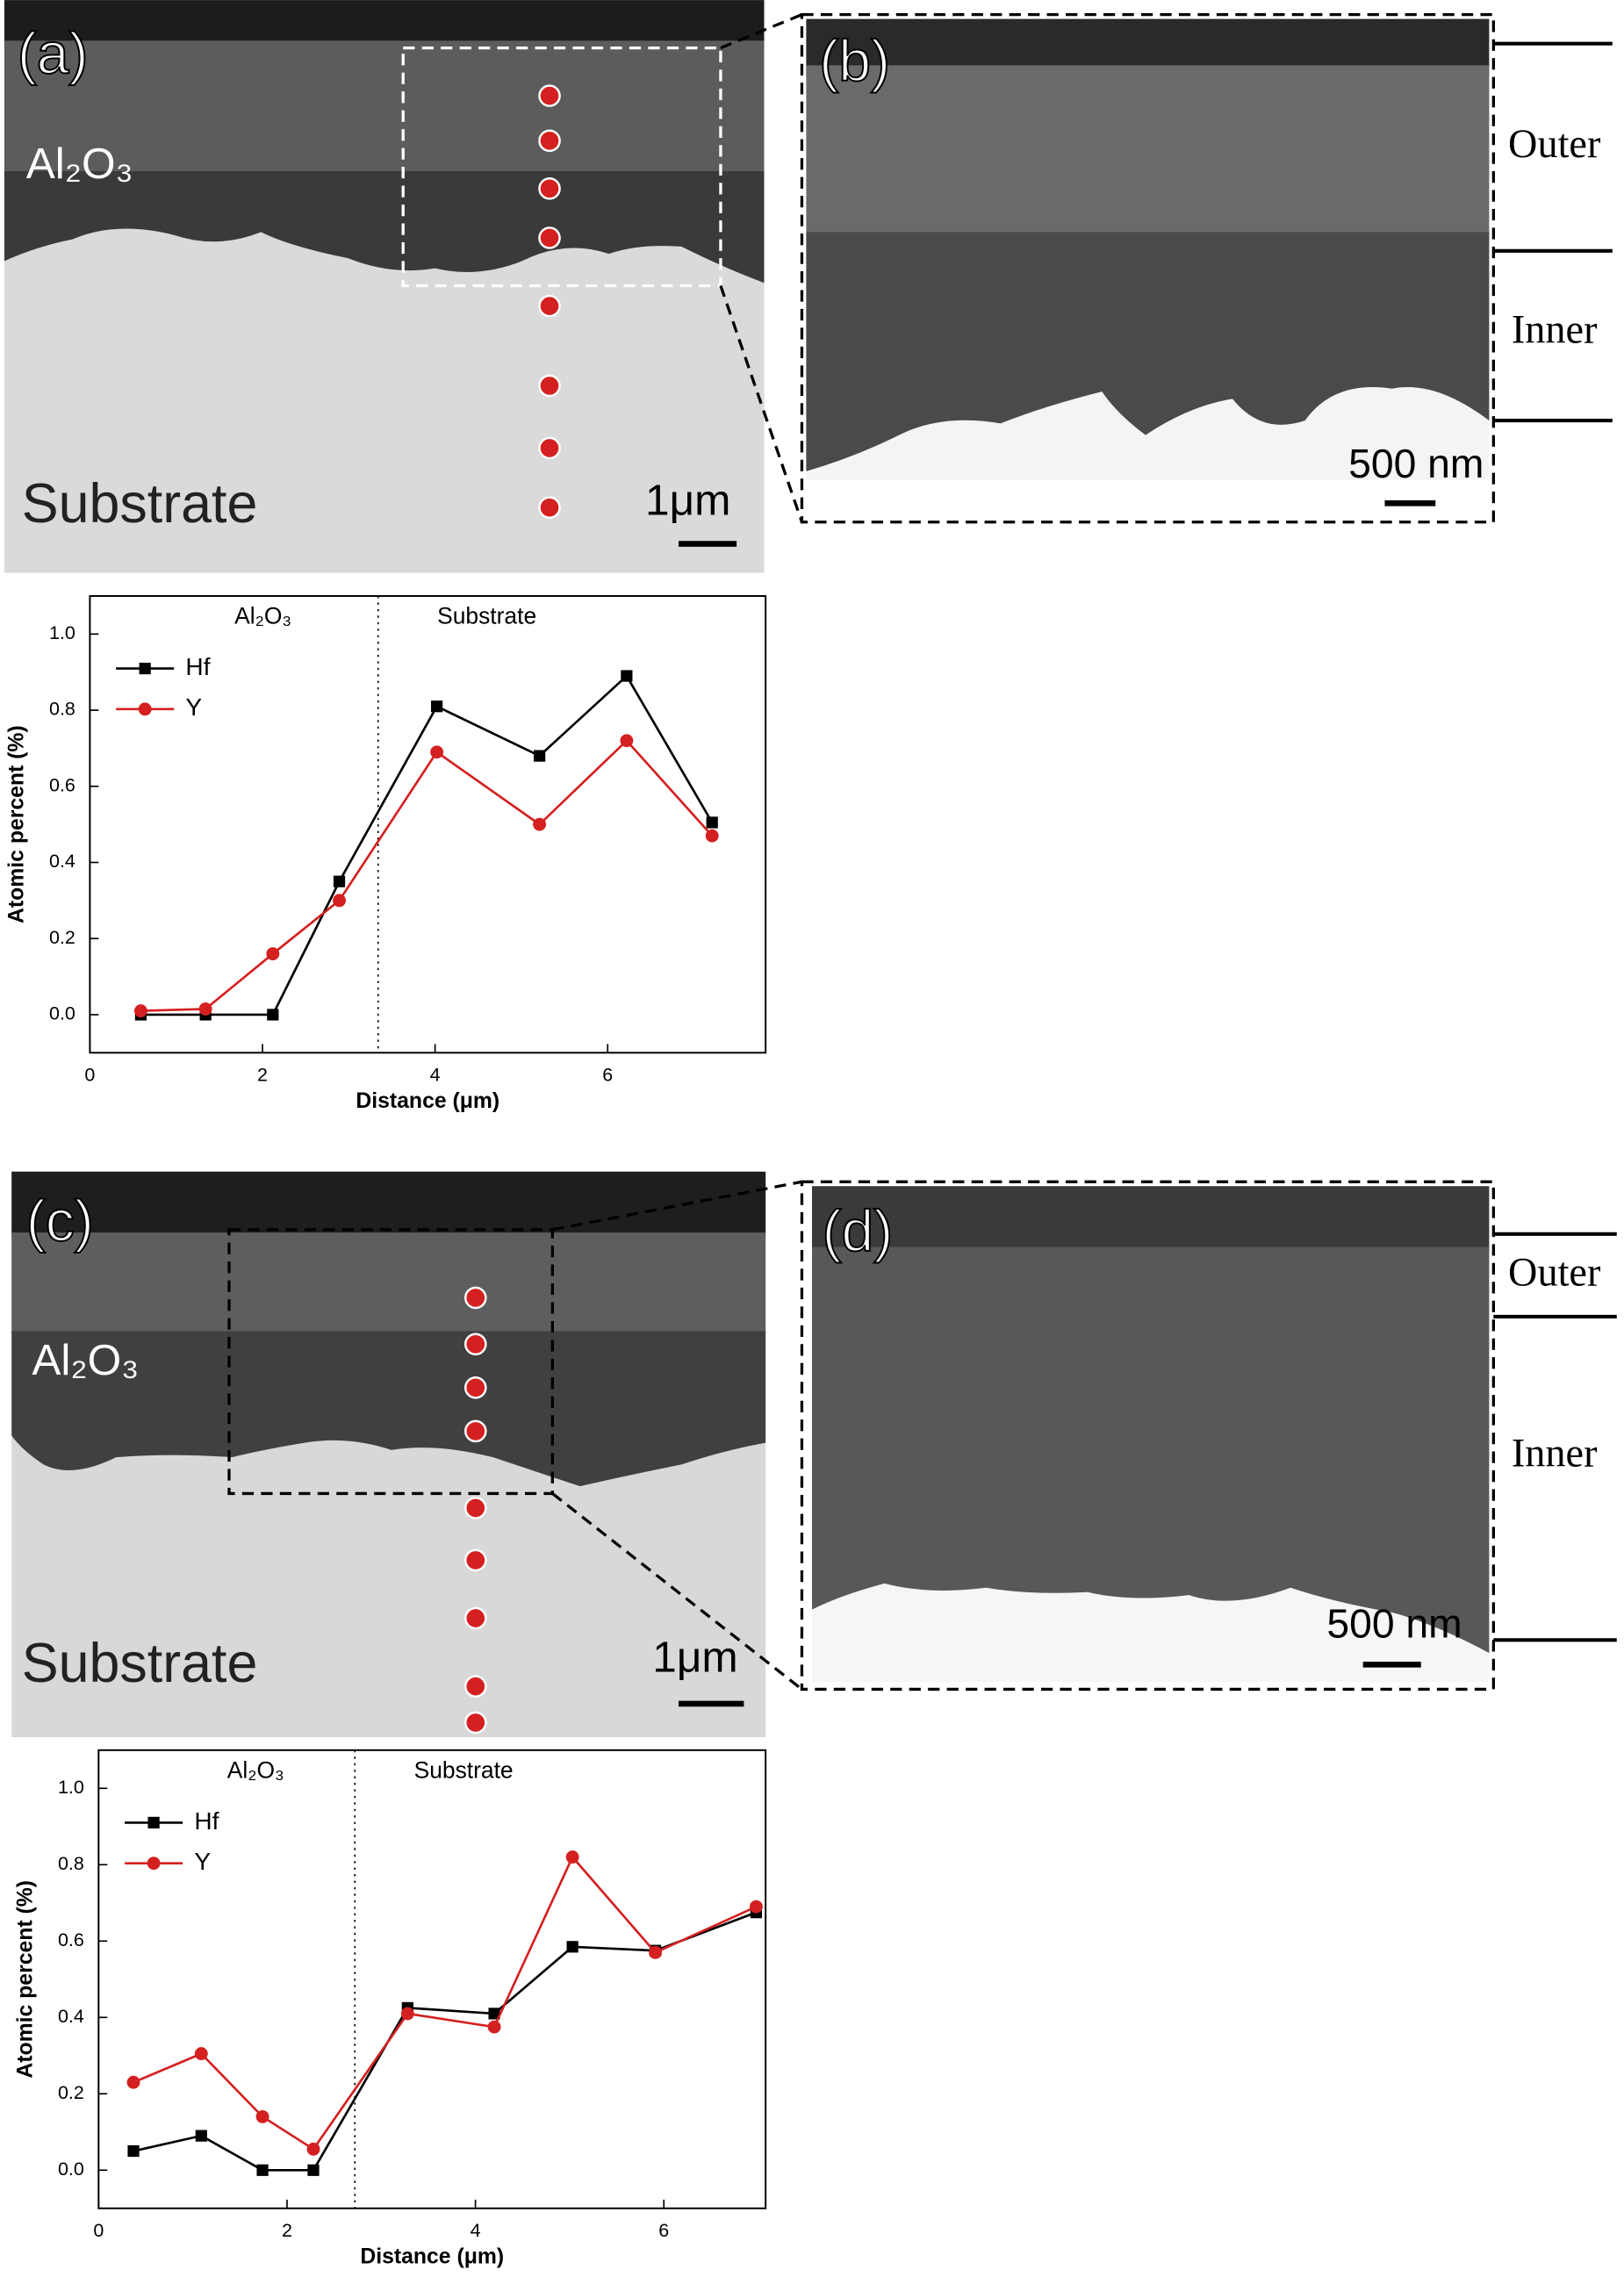  What do you see at coordinates (54, 54) in the screenshot?
I see `panel-label: (a)` at bounding box center [54, 54].